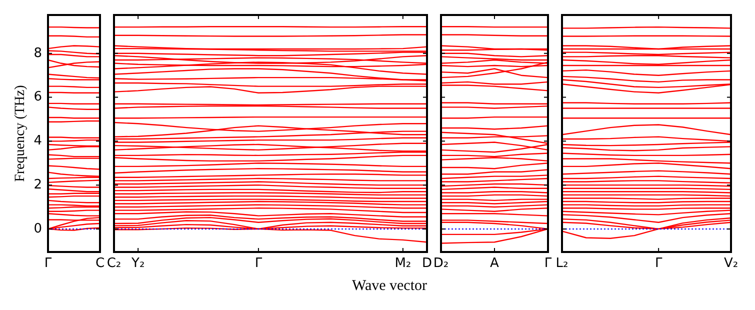 The image size is (755, 310). What do you see at coordinates (38, 184) in the screenshot?
I see `y-tick-label: 2` at bounding box center [38, 184].